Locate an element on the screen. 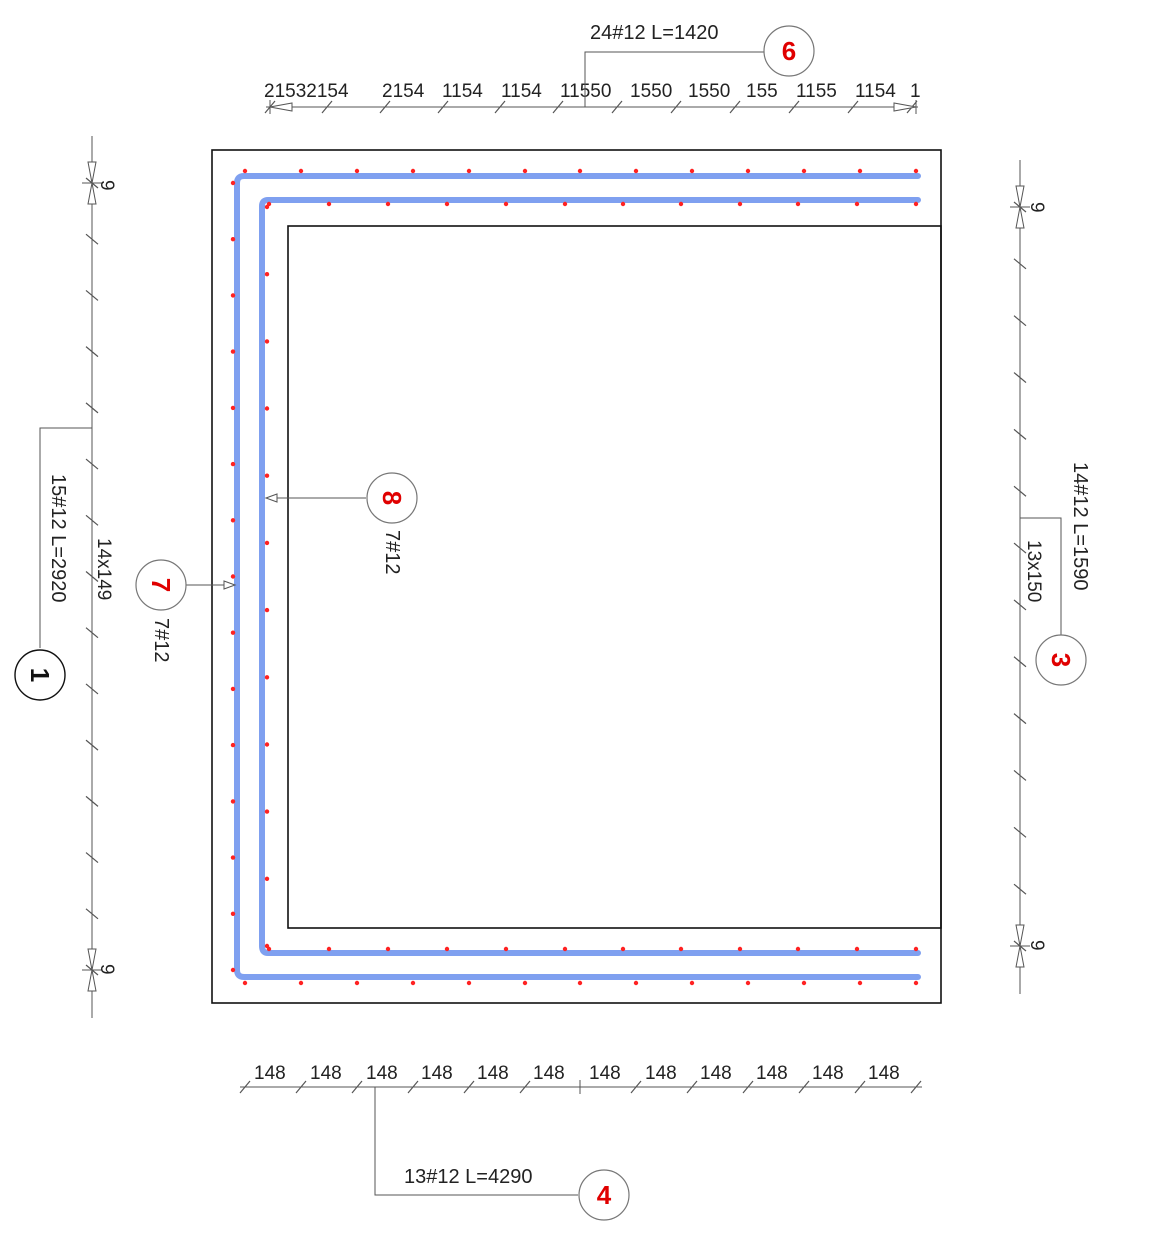  tag-6: 24#12 L=1420 6 is located at coordinates (699, 64).